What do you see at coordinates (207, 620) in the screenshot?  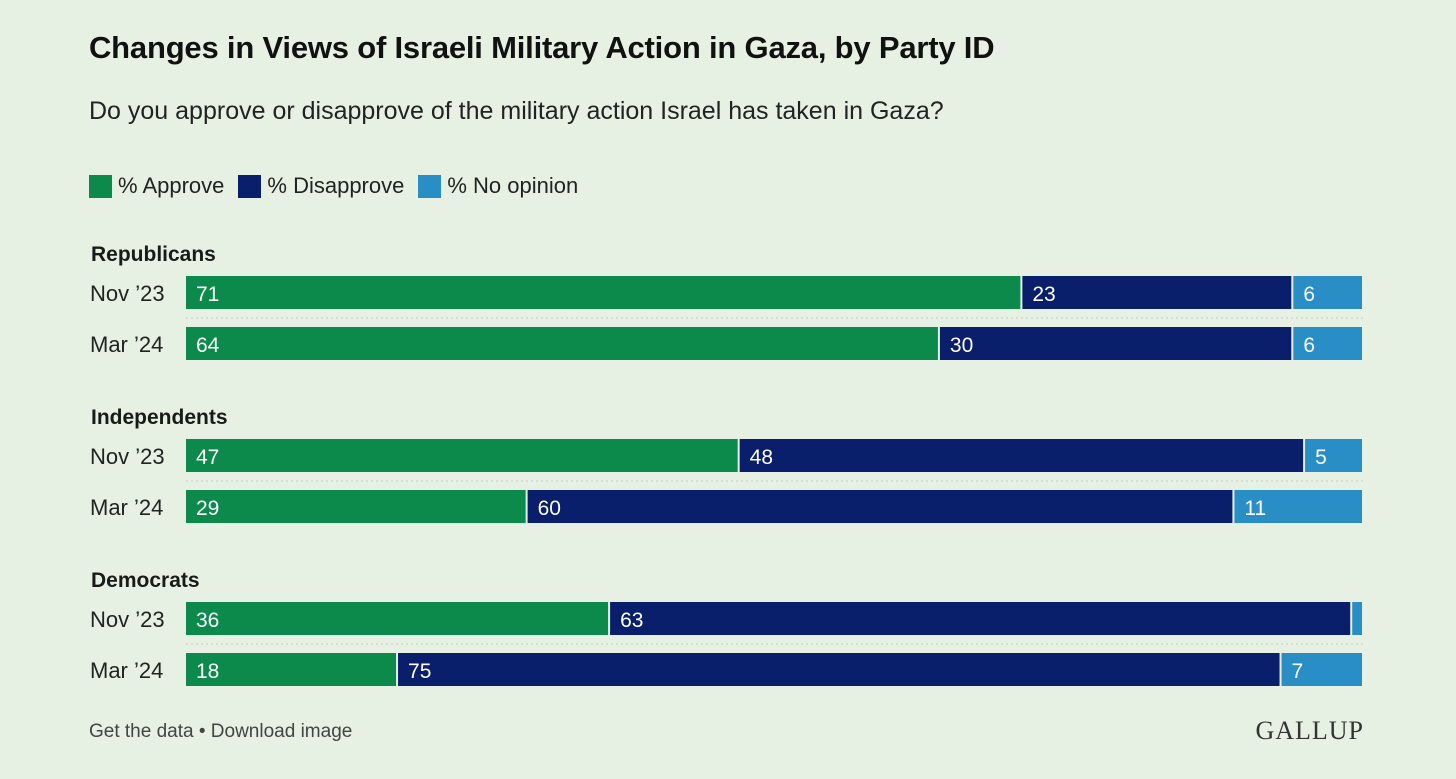 I see `data-label: 36` at bounding box center [207, 620].